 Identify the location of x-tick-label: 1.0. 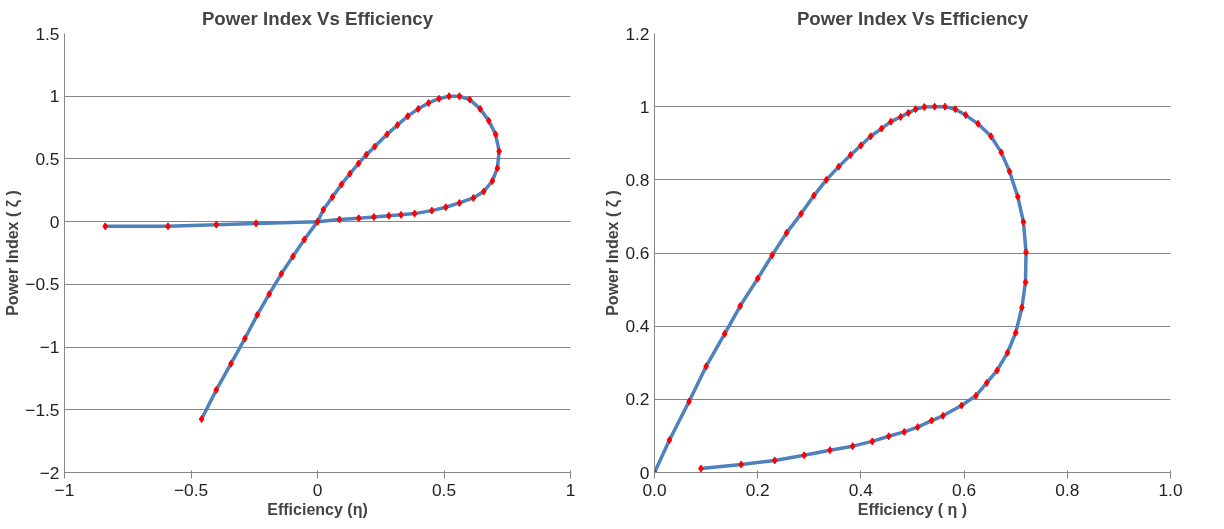
(1170, 489).